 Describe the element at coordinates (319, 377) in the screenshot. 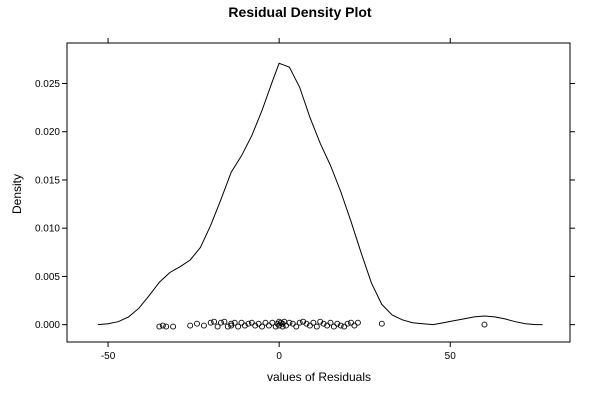

I see `x-axis-label: values of Residuals` at that location.